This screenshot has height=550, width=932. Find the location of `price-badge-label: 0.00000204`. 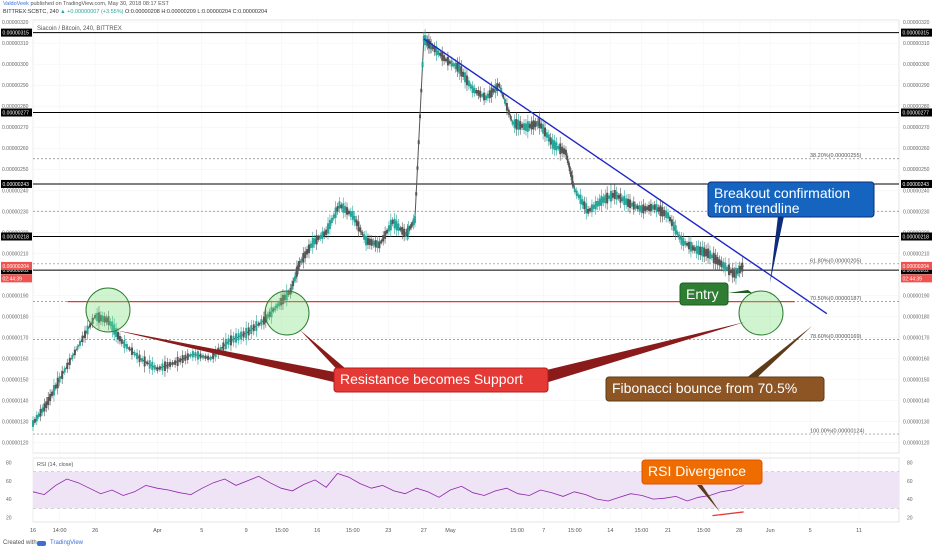

price-badge-label: 0.00000204 is located at coordinates (916, 267).